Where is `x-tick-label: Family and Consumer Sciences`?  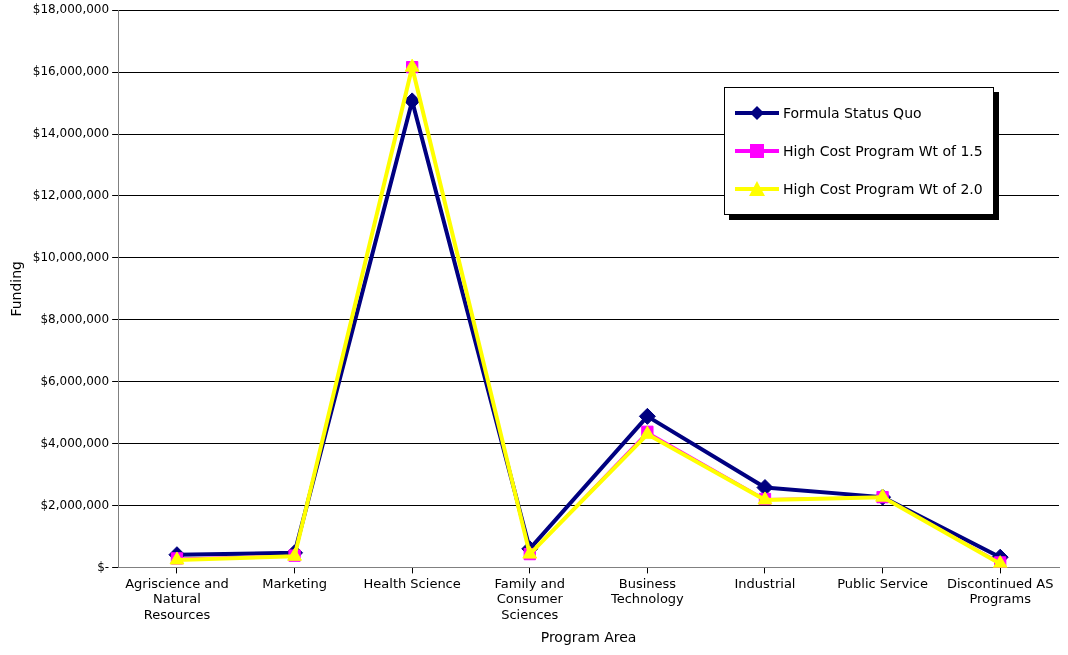
x-tick-label: Family and Consumer Sciences is located at coordinates (529, 598).